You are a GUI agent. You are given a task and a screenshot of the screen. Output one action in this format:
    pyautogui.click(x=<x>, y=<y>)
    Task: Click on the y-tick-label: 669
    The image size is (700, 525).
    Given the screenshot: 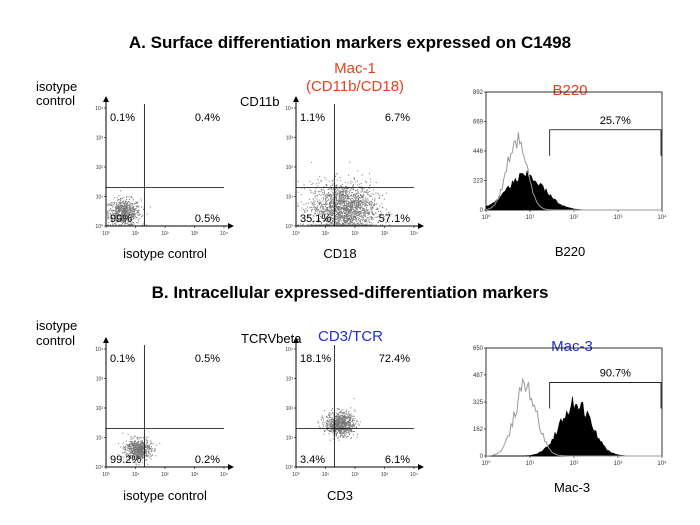 What is the action you would take?
    pyautogui.click(x=478, y=123)
    